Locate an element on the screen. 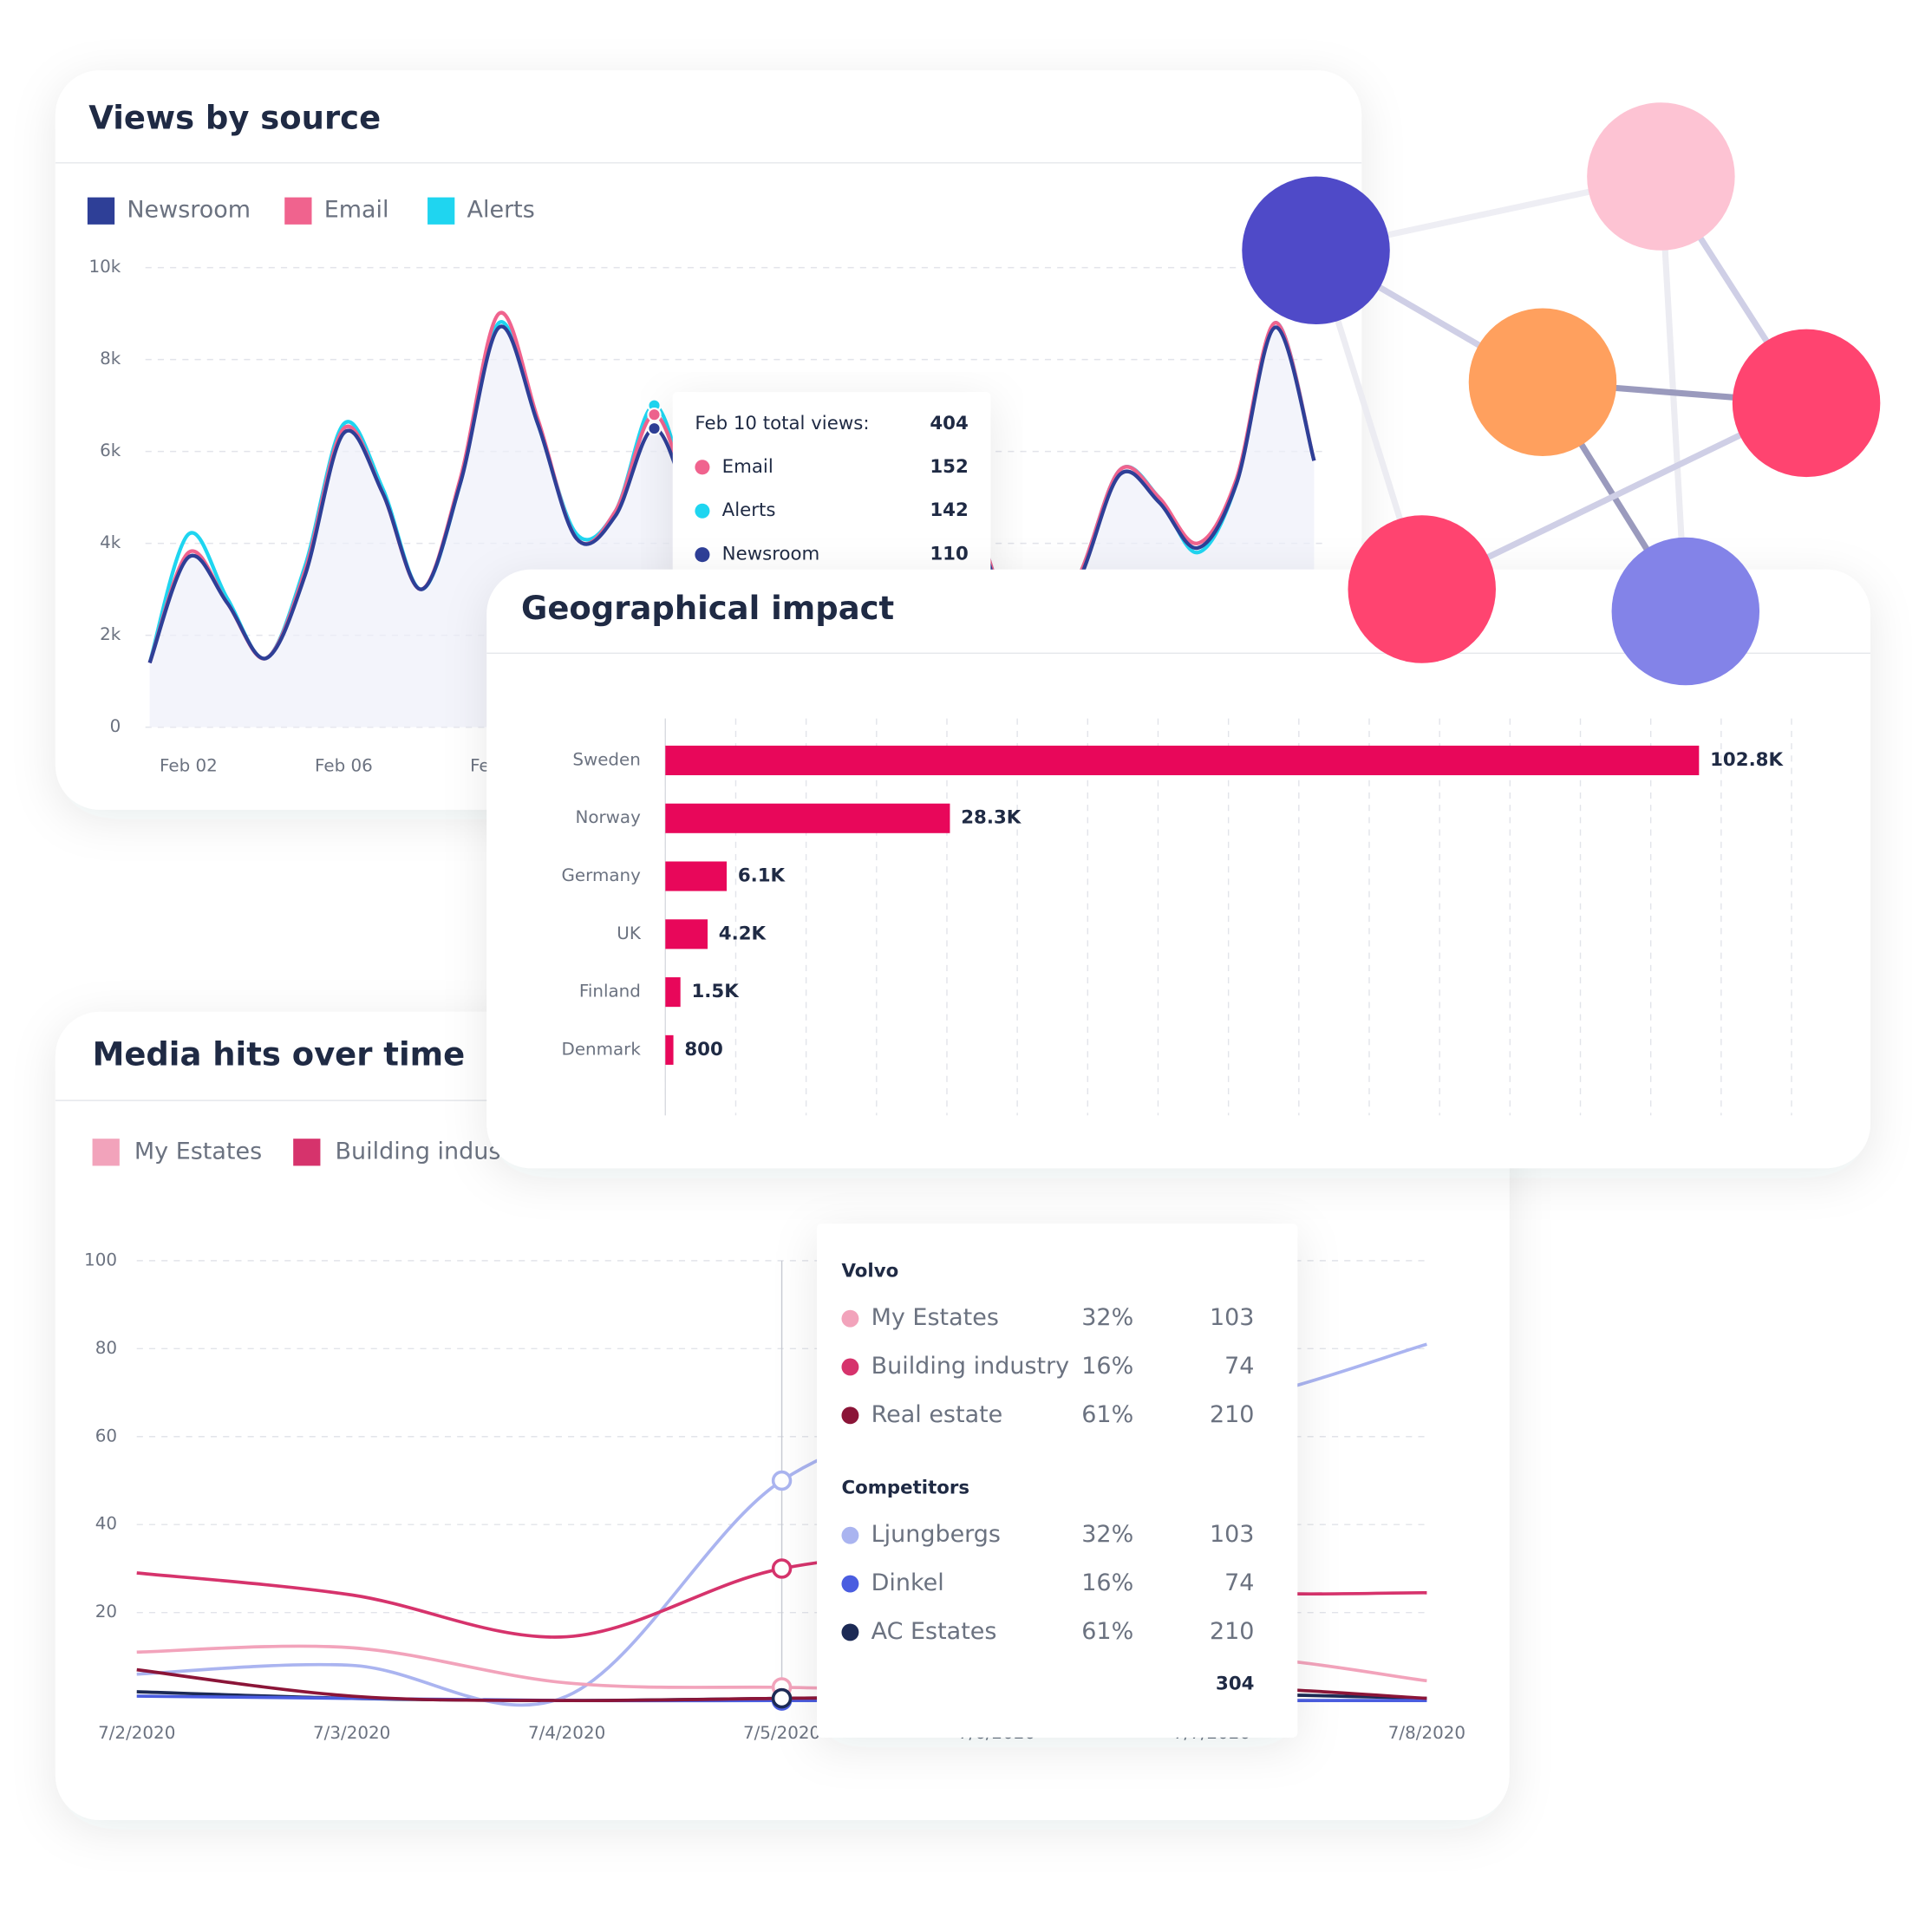 The image size is (1932, 1925). value-label: 102.8K is located at coordinates (1747, 760).